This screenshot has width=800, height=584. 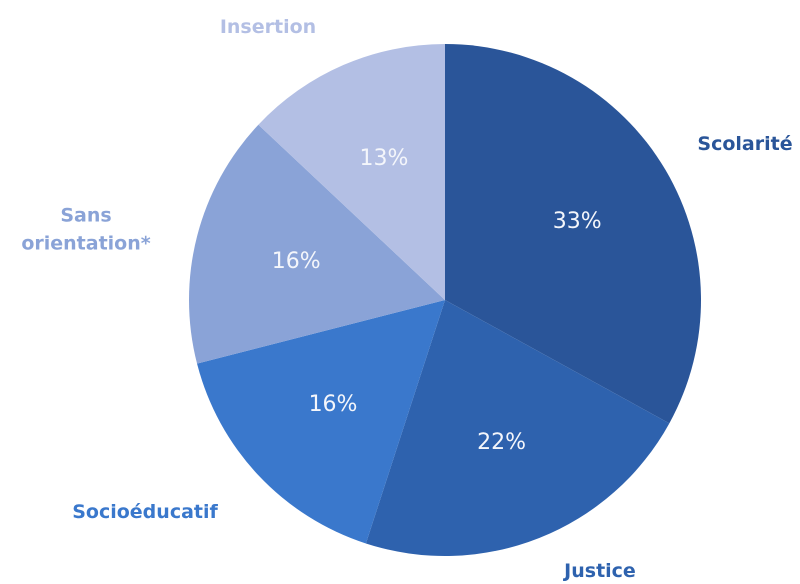 I want to click on category-label: Justice, so click(x=600, y=571).